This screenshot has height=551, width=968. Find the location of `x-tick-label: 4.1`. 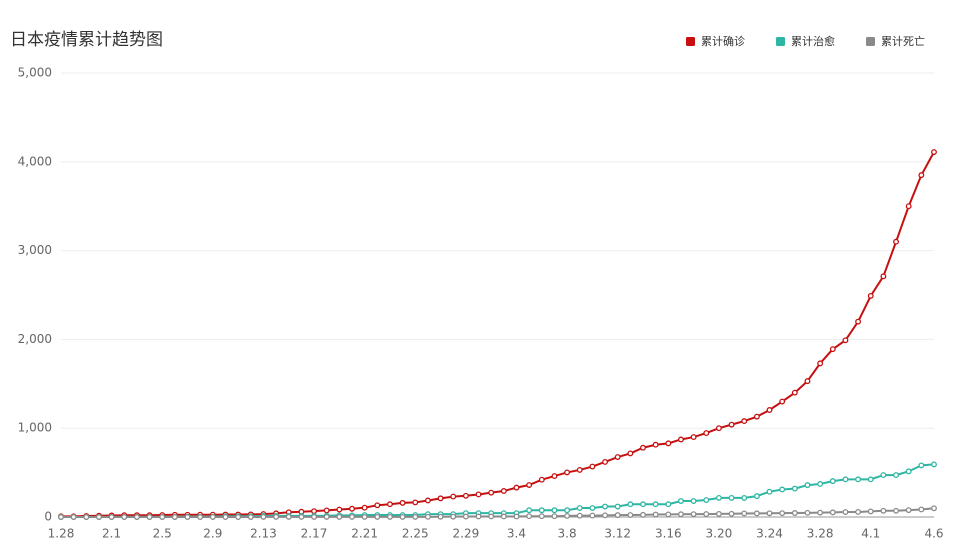

x-tick-label: 4.1 is located at coordinates (870, 534).